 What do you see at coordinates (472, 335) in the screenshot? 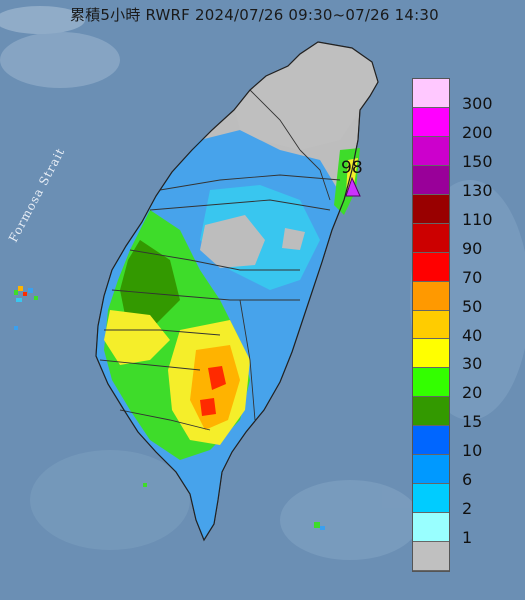
I see `legend-label: 40` at bounding box center [472, 335].